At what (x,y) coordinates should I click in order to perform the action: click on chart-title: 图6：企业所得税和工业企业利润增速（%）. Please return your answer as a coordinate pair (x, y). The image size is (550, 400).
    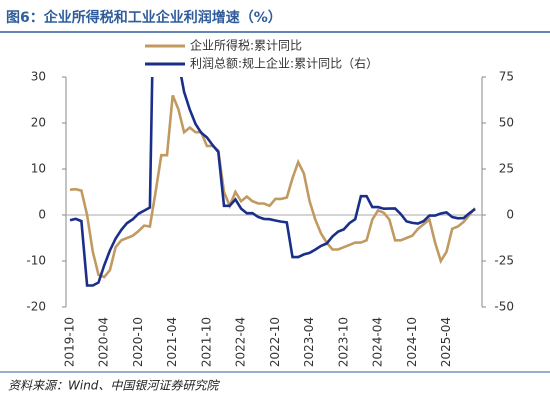
    Looking at the image, I should click on (144, 17).